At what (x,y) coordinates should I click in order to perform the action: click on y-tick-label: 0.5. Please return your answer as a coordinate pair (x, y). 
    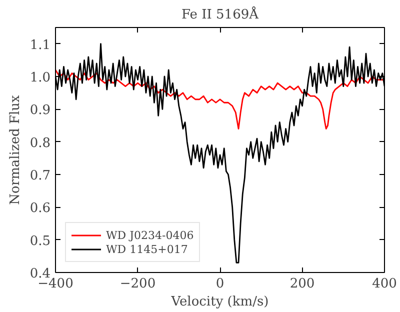
    Looking at the image, I should click on (40, 241).